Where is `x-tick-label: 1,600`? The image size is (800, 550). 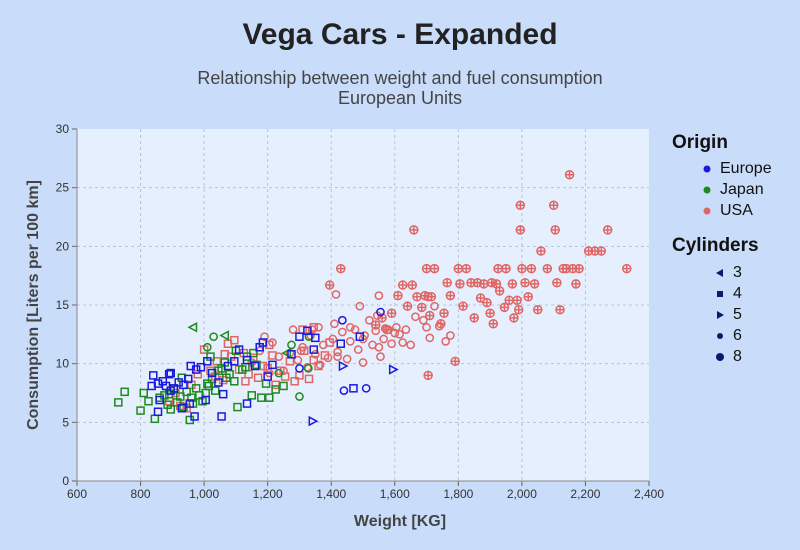 x-tick-label: 1,600 is located at coordinates (395, 494).